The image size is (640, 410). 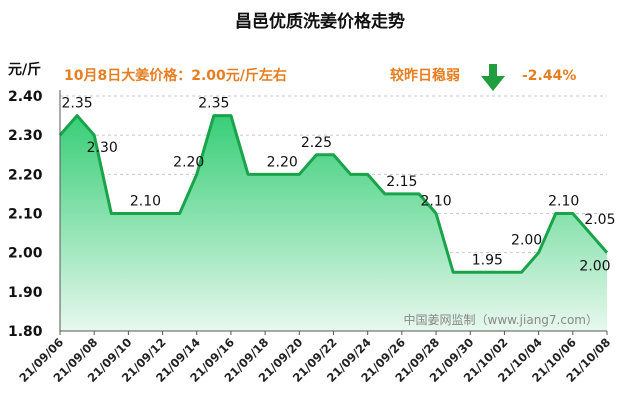 I want to click on data-label: 1.95, so click(x=487, y=260).